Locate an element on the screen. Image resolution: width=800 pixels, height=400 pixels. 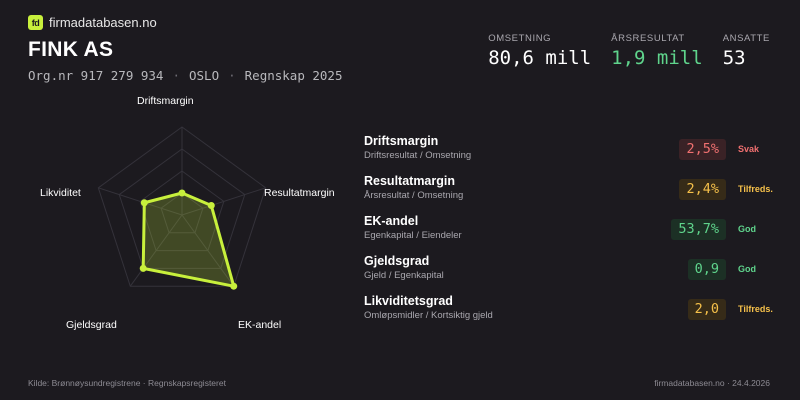
brand: fd firmadatabasen.no is located at coordinates (92, 22).